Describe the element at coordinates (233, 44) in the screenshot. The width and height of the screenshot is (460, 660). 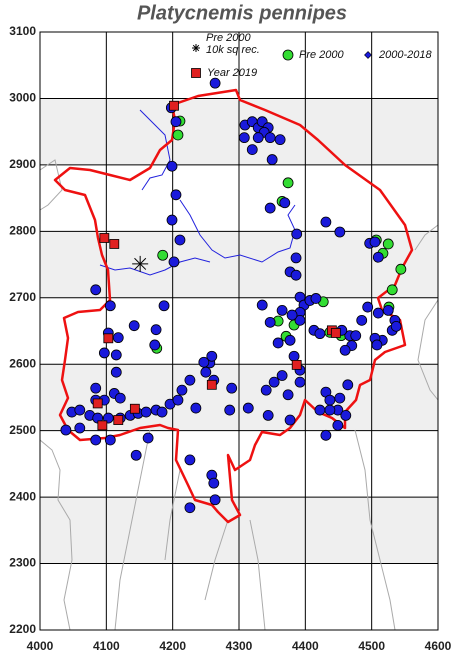
I see `legend-label-box: Pre 2000 10k sq rec.` at that location.